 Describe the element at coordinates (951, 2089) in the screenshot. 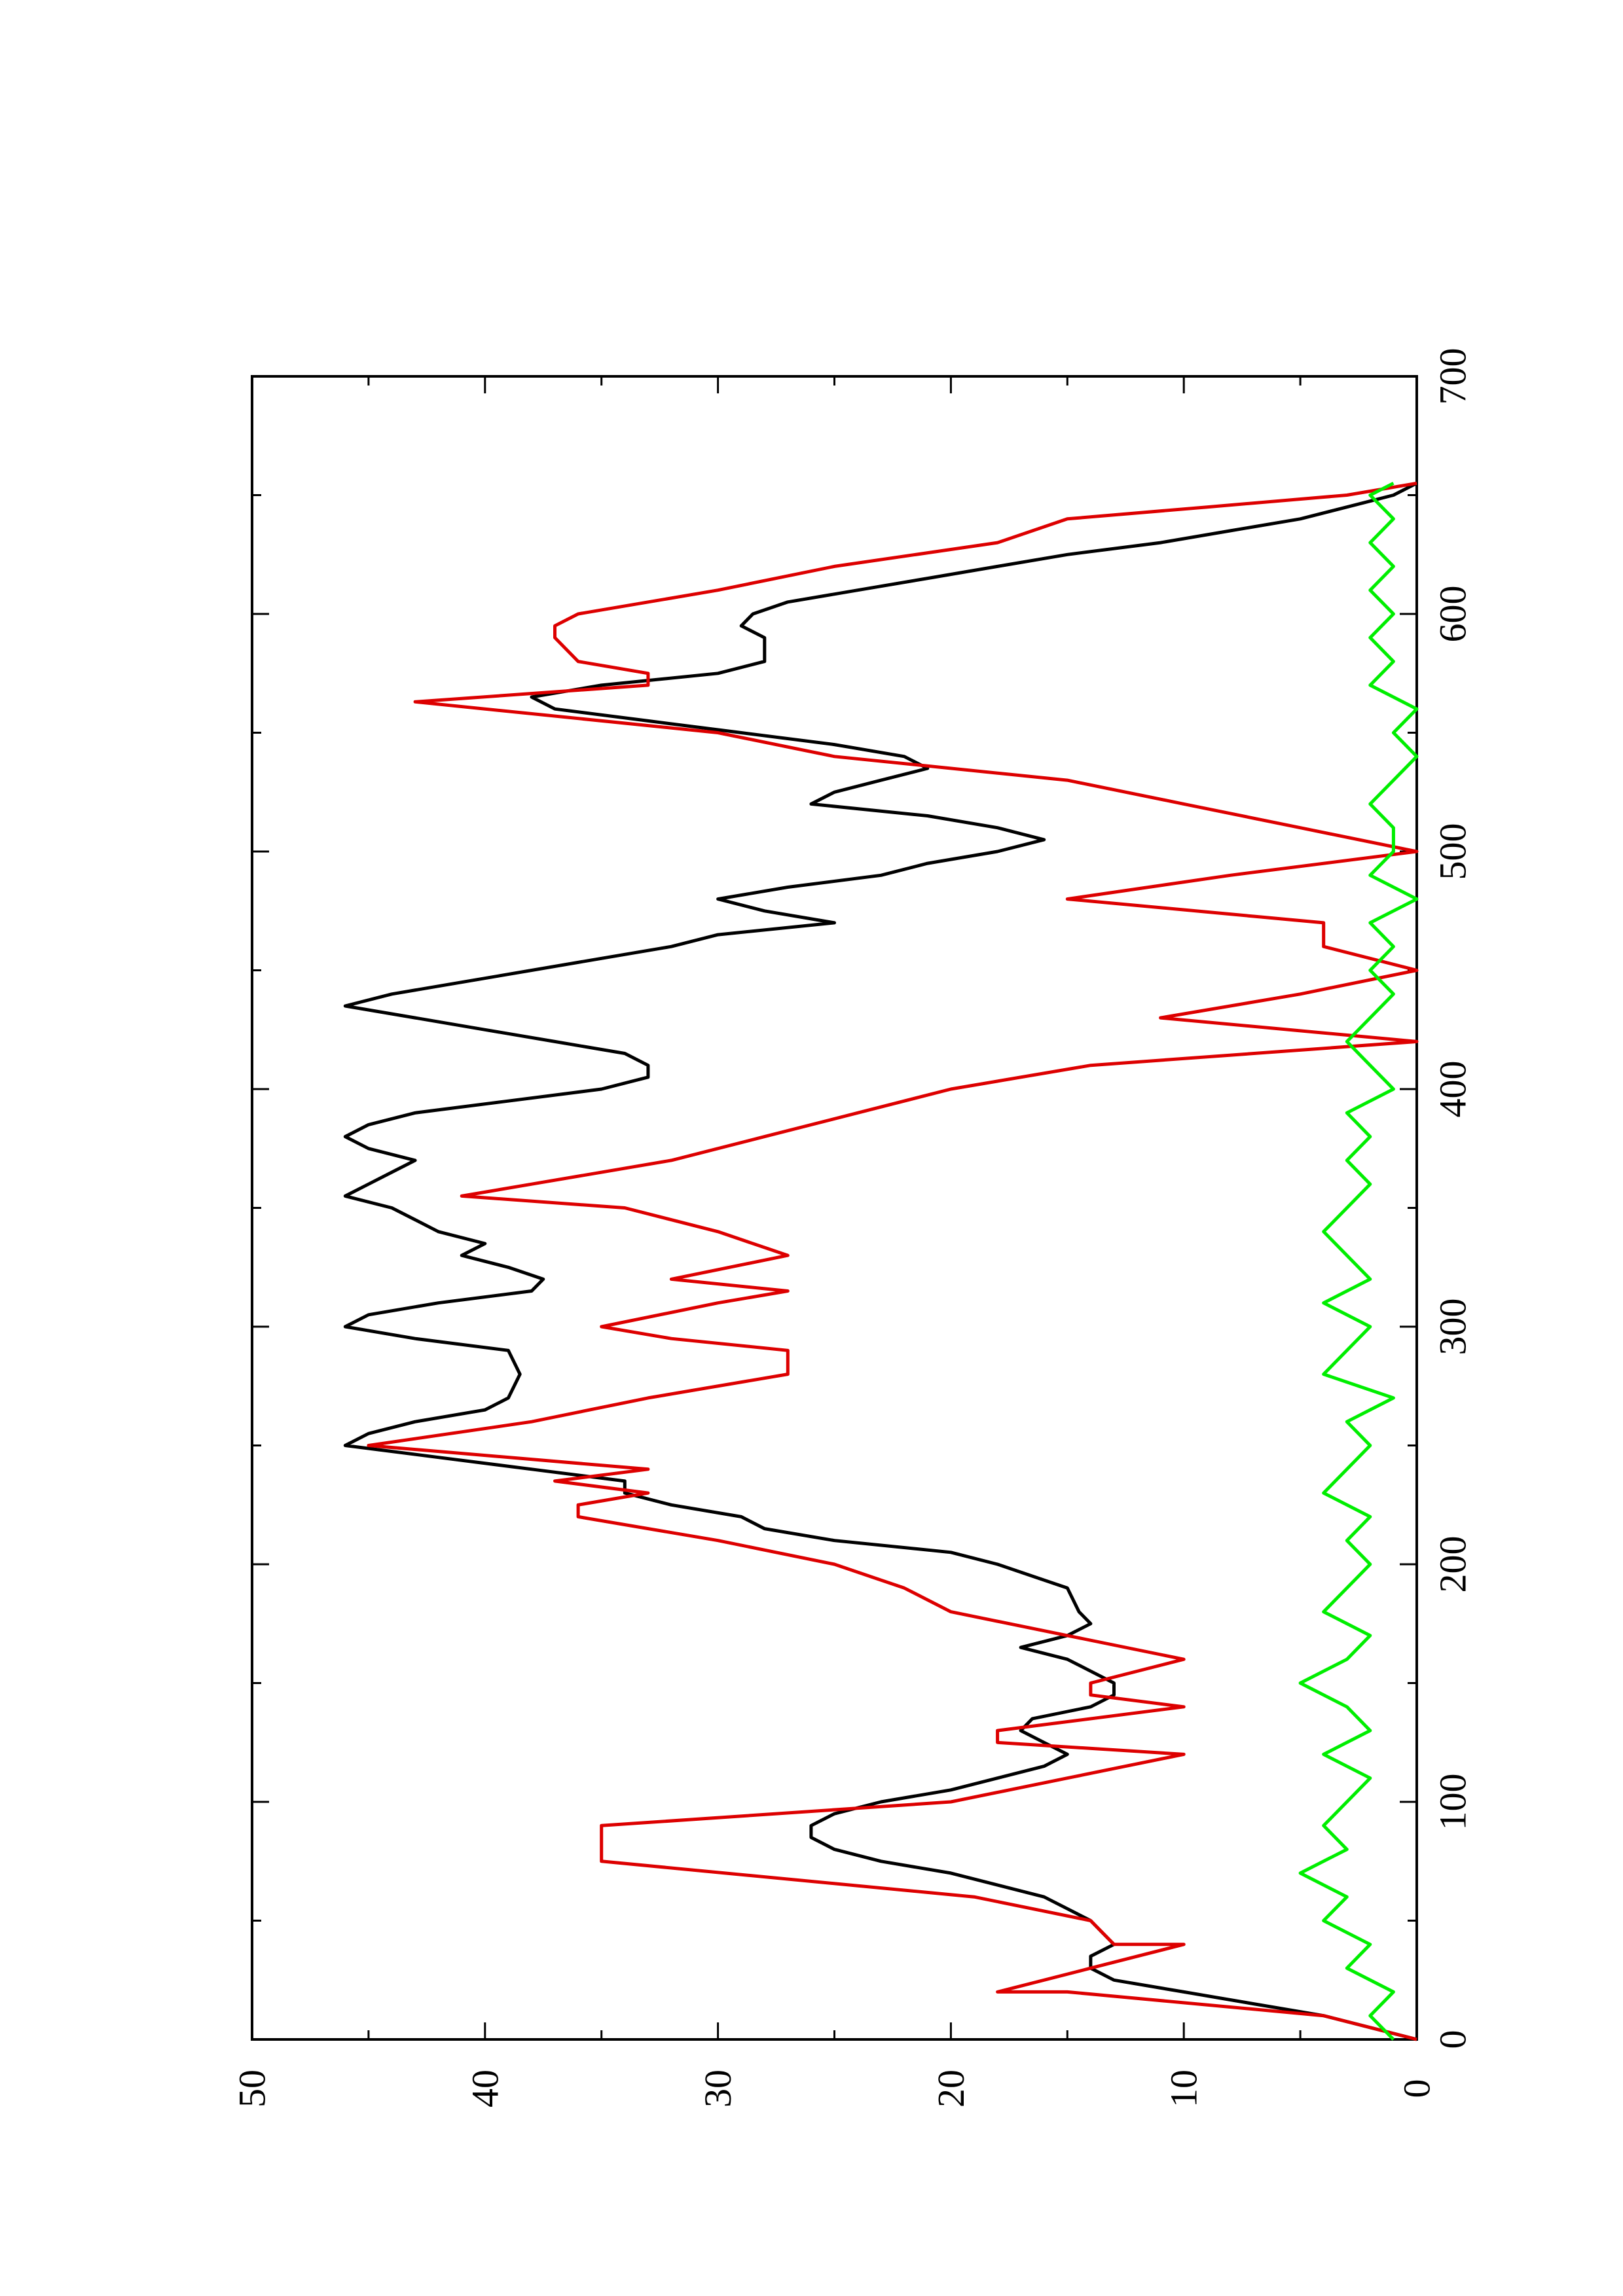

I see `y-tick-label: 20` at that location.